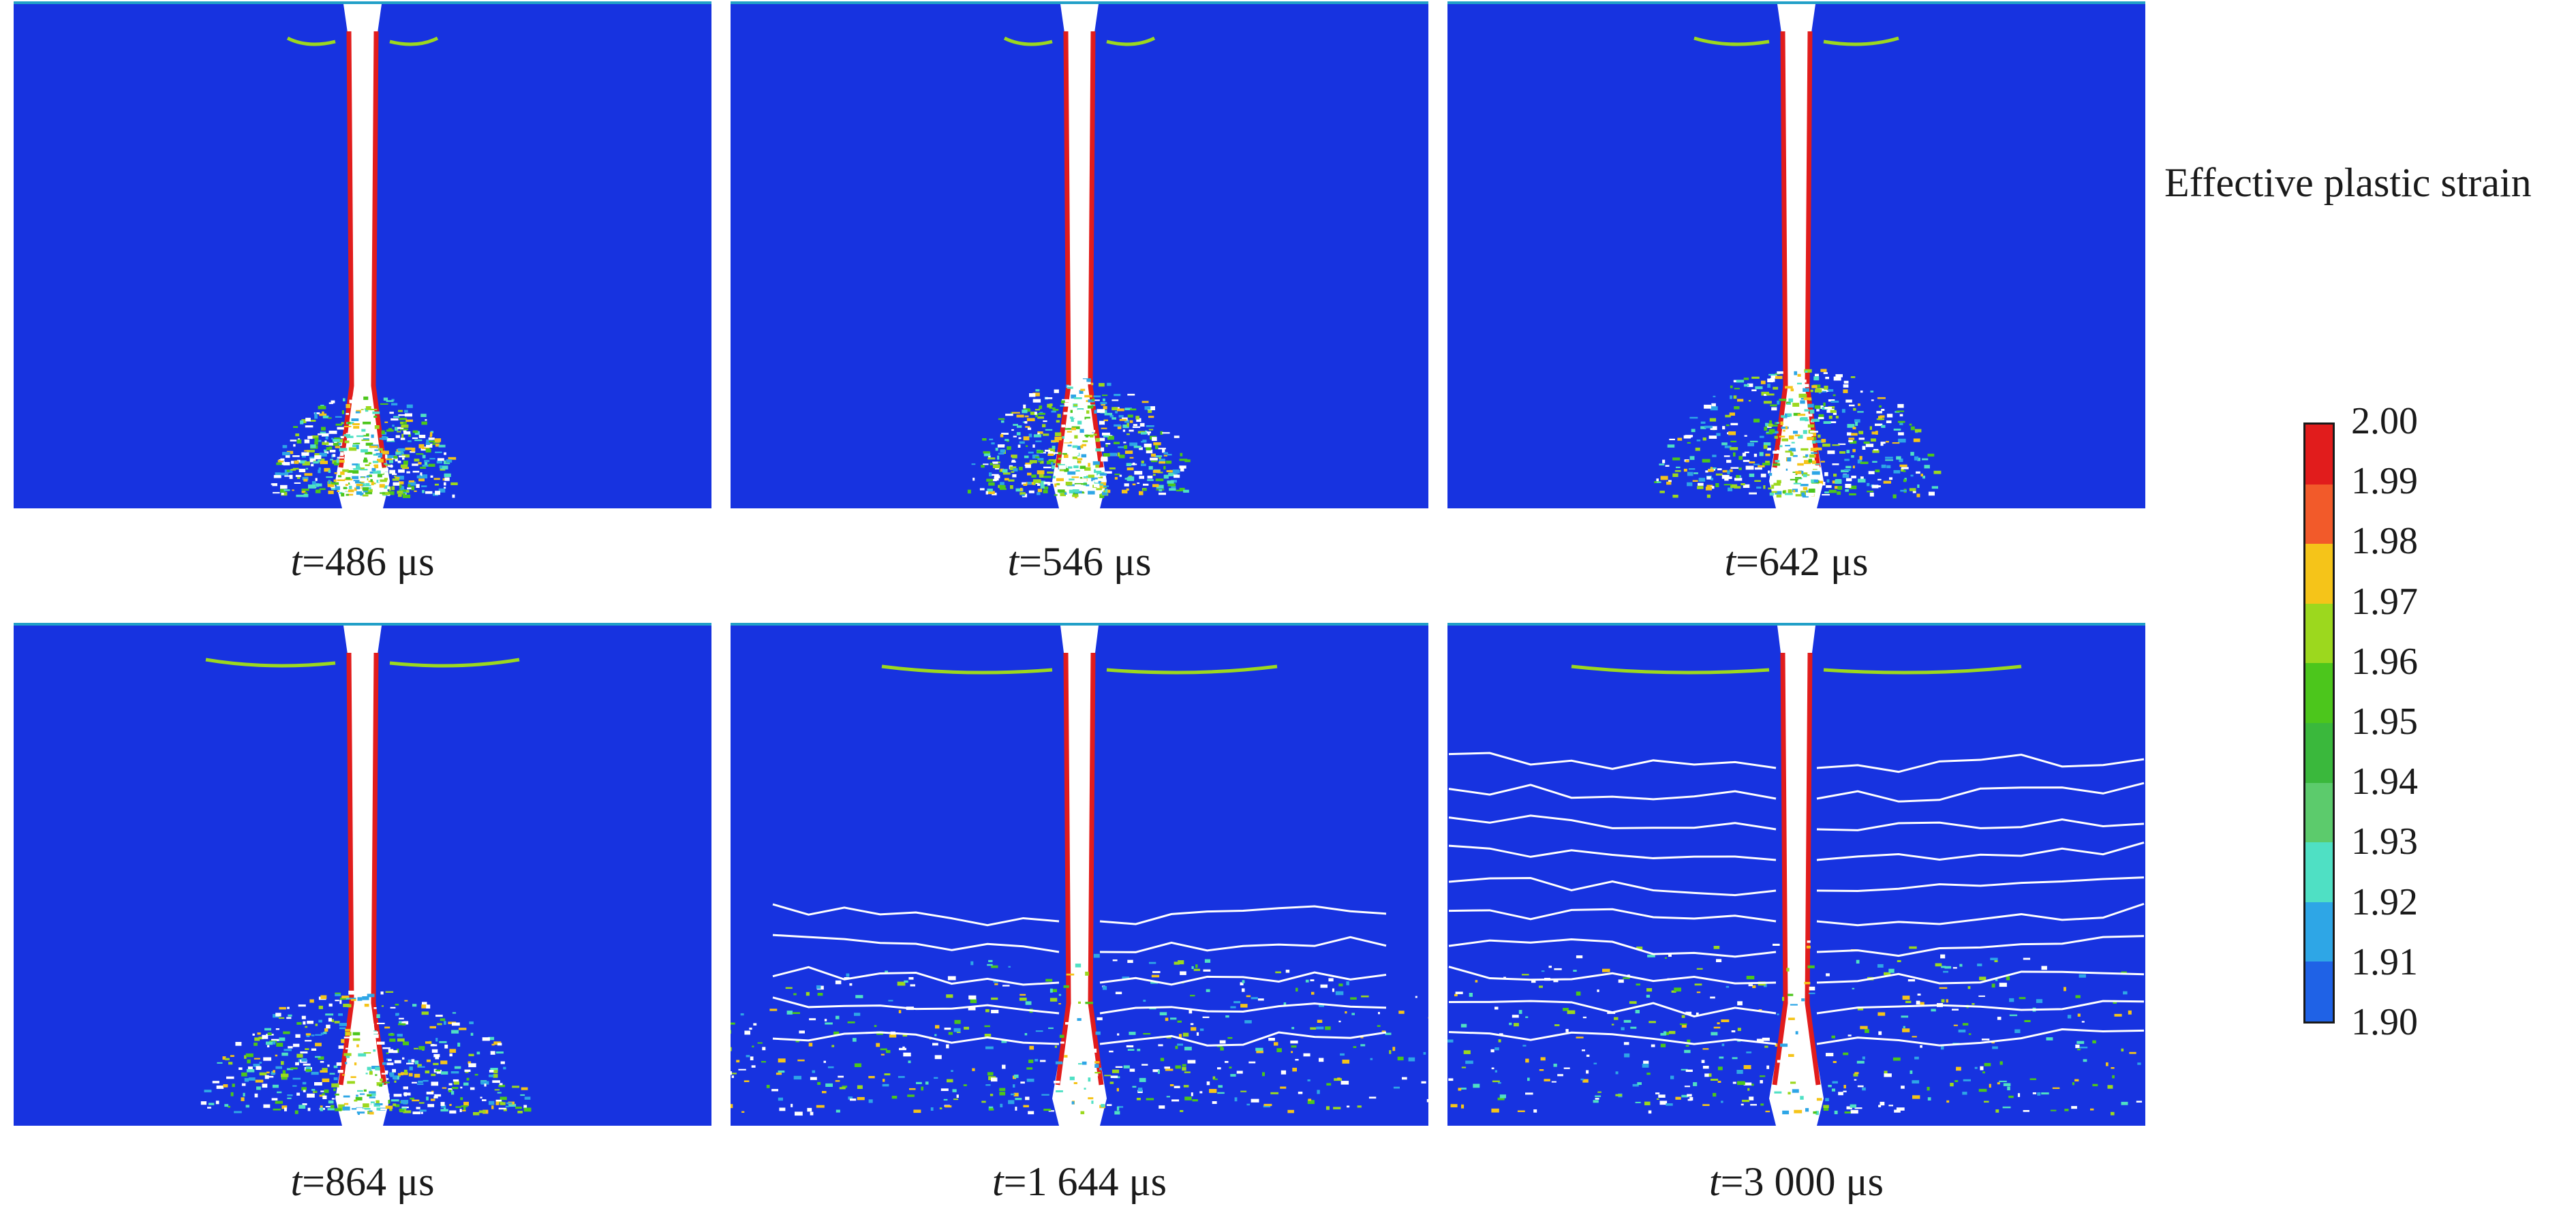 The image size is (2576, 1215). Describe the element at coordinates (2319, 514) in the screenshot. I see `colorbar-band` at that location.